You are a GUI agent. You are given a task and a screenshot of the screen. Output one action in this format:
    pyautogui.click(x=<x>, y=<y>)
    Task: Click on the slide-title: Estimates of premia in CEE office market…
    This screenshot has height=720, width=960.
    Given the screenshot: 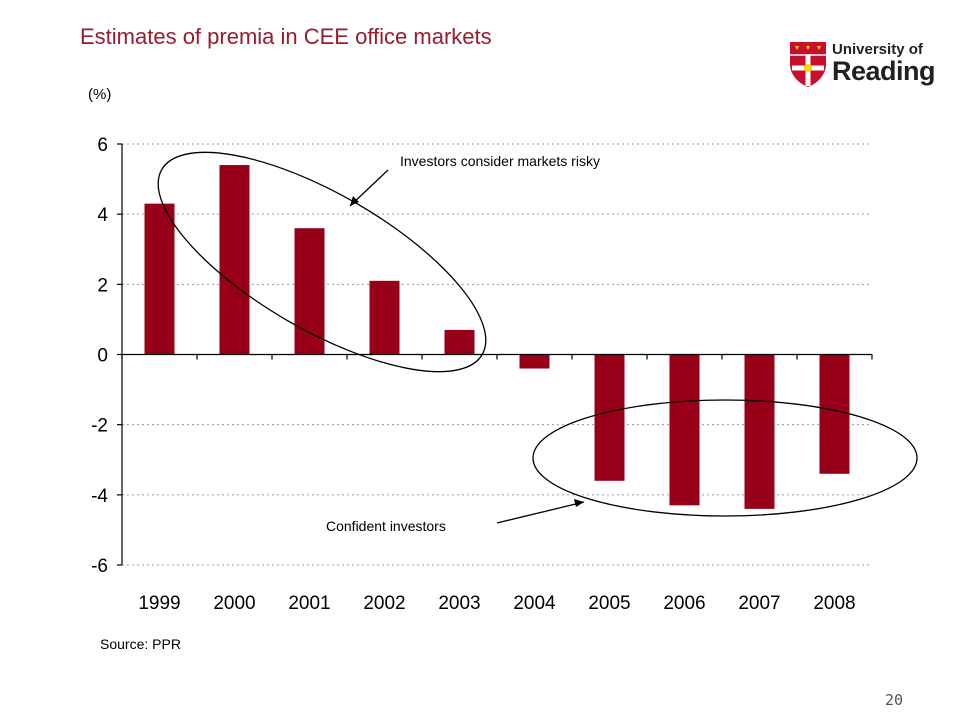 What is the action you would take?
    pyautogui.click(x=286, y=36)
    